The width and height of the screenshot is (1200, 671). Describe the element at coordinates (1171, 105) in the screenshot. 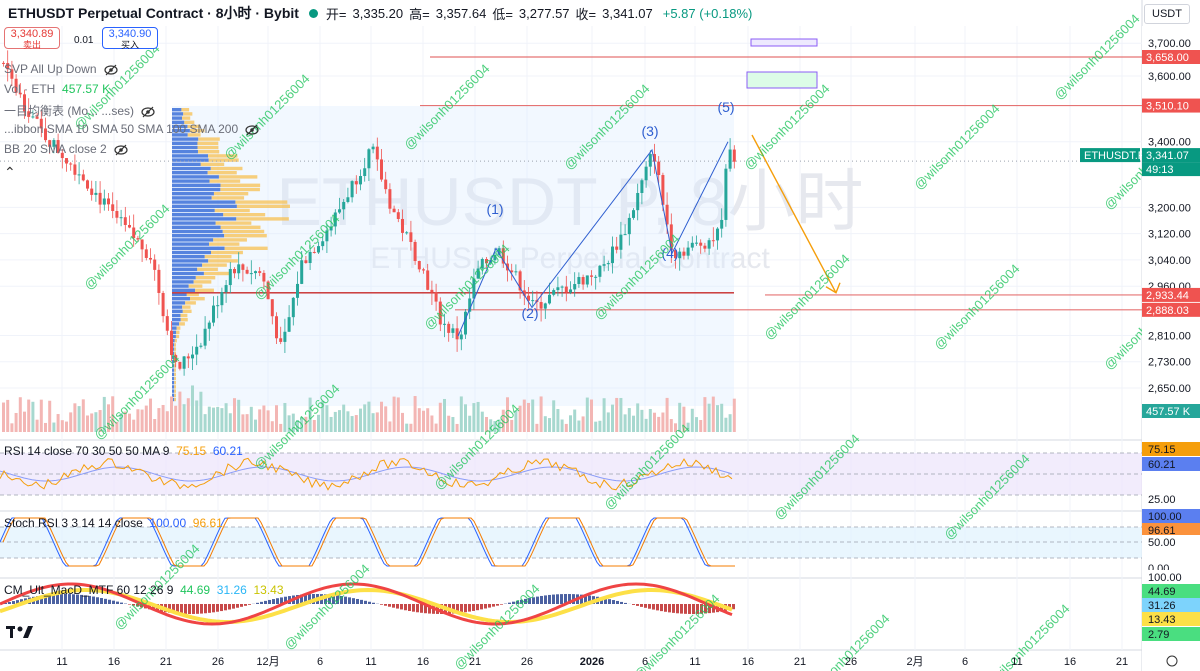

I see `price-tag-level` at that location.